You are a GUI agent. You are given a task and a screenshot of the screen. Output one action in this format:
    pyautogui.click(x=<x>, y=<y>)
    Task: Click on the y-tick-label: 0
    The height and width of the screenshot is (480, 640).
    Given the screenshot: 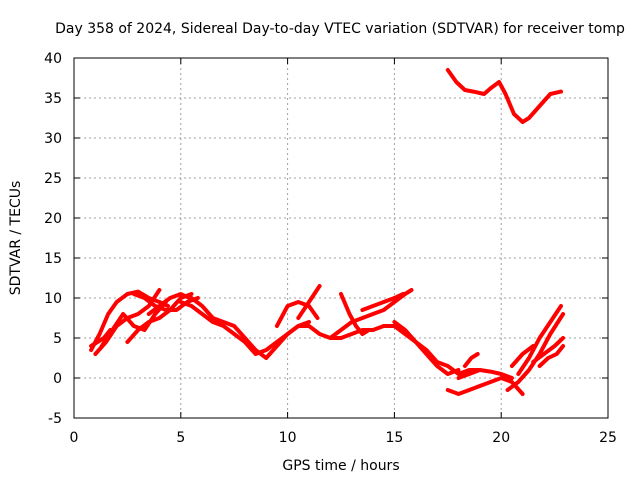 What is the action you would take?
    pyautogui.click(x=57, y=379)
    